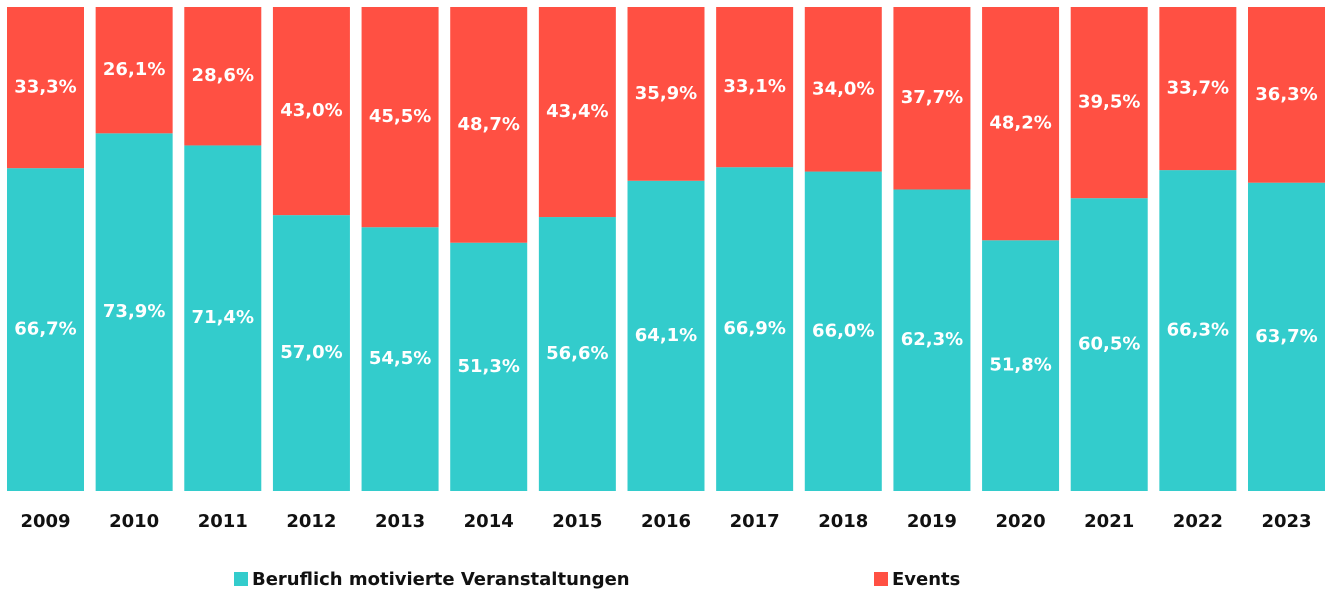 Image resolution: width=1325 pixels, height=593 pixels. I want to click on value-label: 66,0%, so click(843, 330).